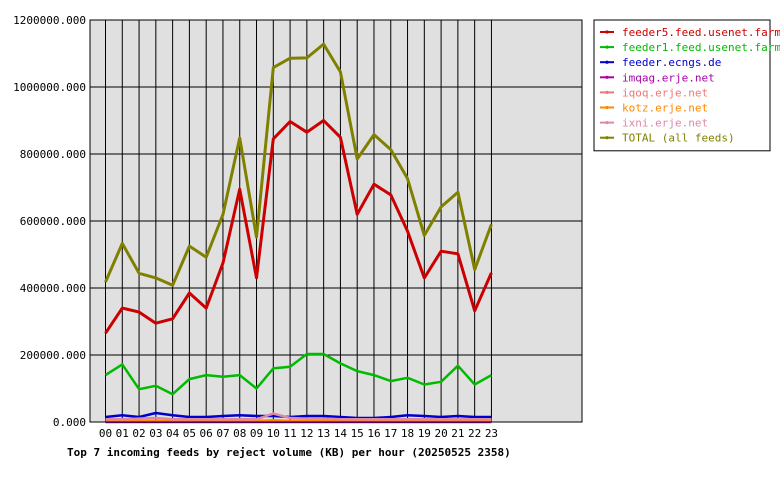 Image resolution: width=780 pixels, height=480 pixels. Describe the element at coordinates (222, 433) in the screenshot. I see `x-tick-label: 07` at that location.